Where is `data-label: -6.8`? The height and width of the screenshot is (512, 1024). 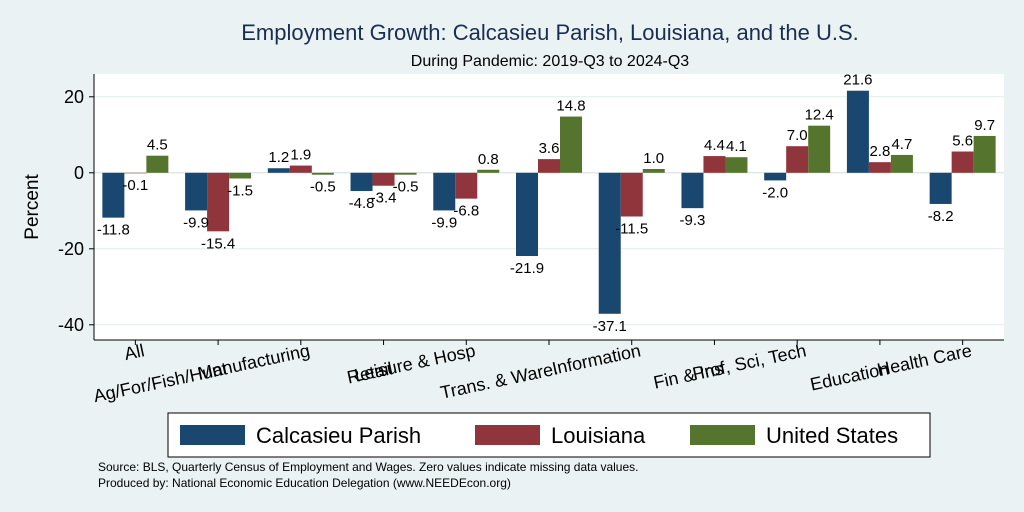
data-label: -6.8 is located at coordinates (466, 211).